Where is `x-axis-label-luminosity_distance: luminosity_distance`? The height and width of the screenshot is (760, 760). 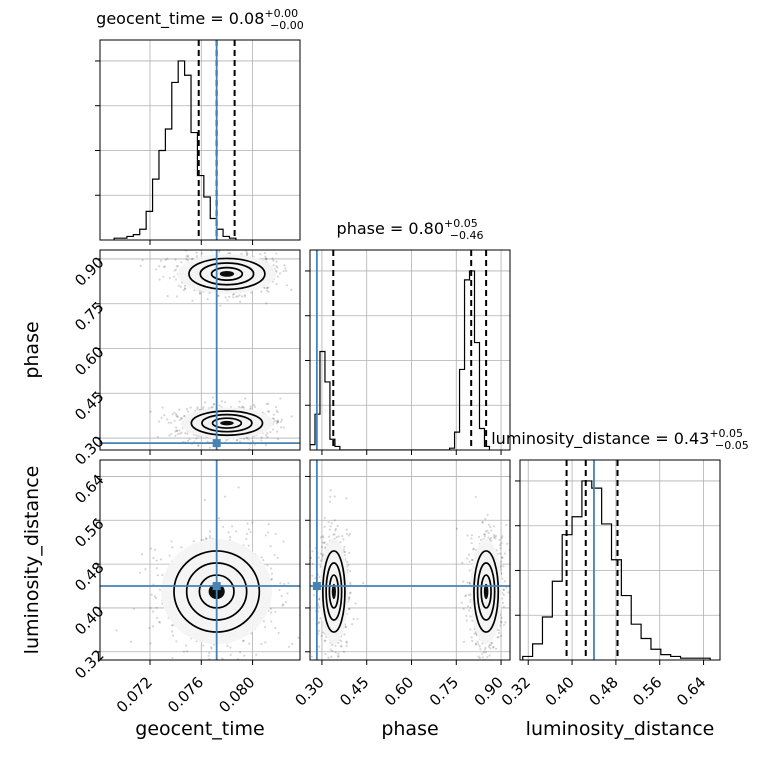
x-axis-label-luminosity_distance: luminosity_distance is located at coordinates (620, 729).